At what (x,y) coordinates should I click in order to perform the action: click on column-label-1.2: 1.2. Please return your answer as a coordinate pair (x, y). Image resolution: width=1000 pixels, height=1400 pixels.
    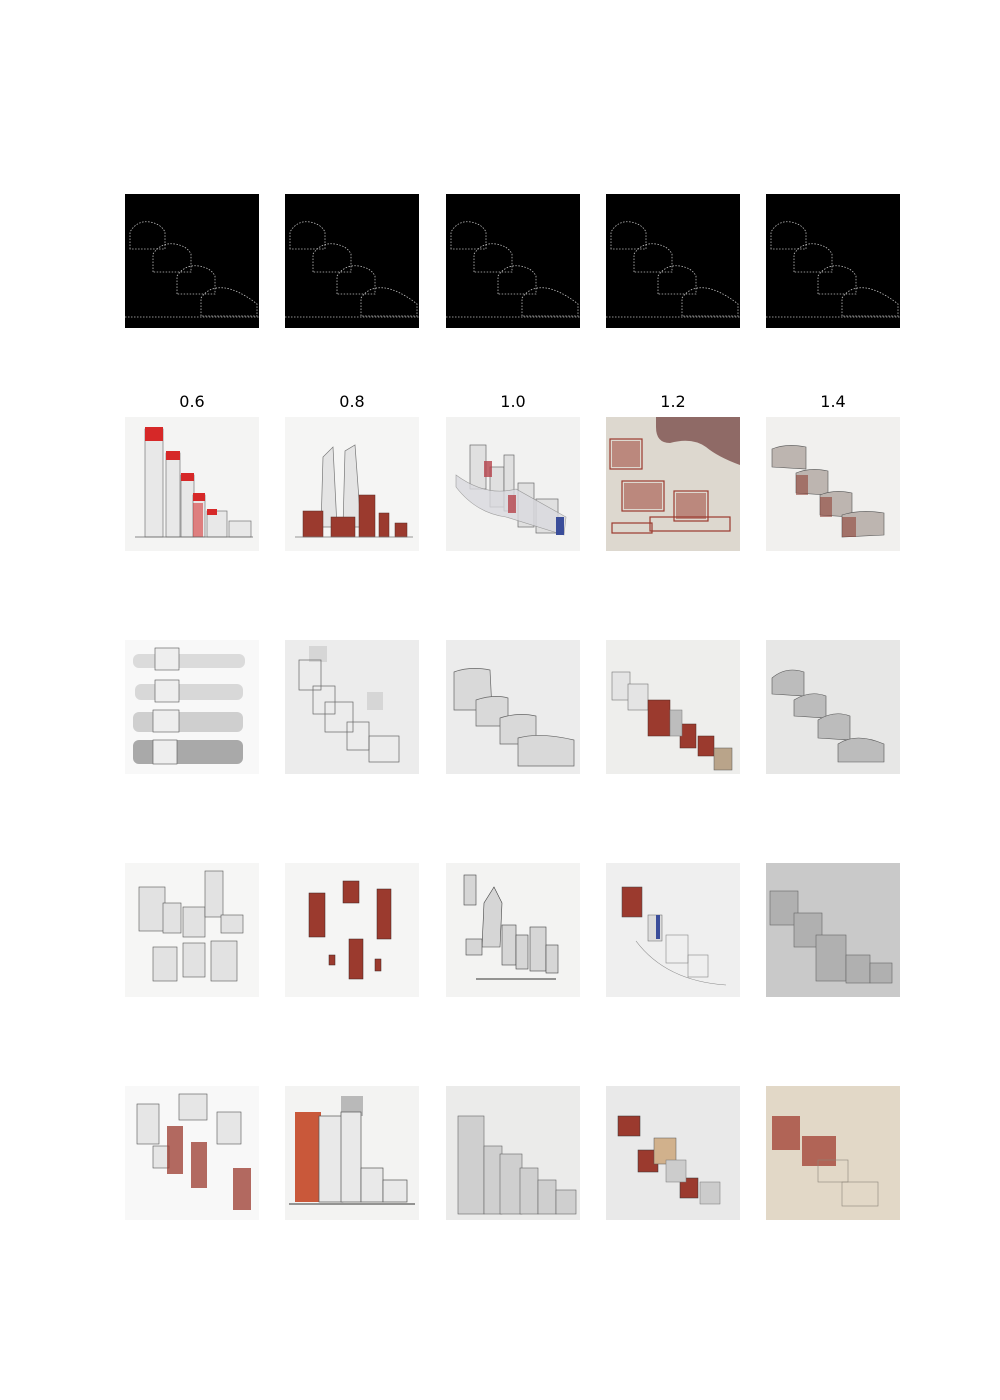
    Looking at the image, I should click on (673, 401).